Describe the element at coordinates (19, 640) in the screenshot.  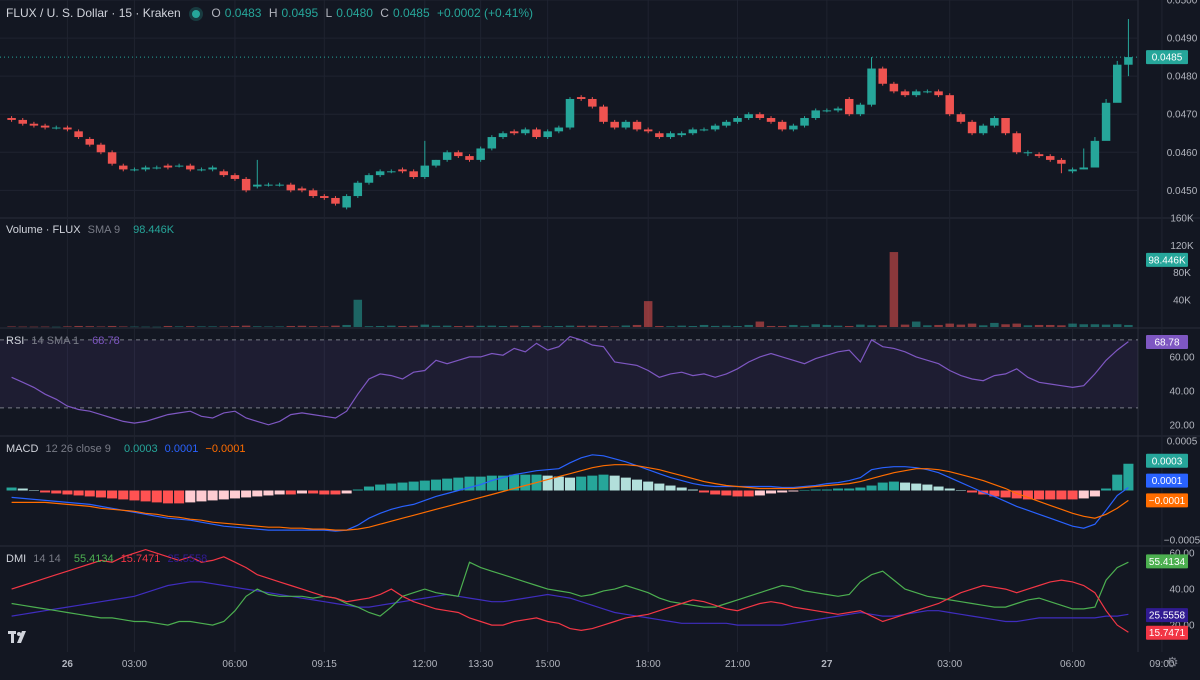
I see `tradingview-logo-icon` at that location.